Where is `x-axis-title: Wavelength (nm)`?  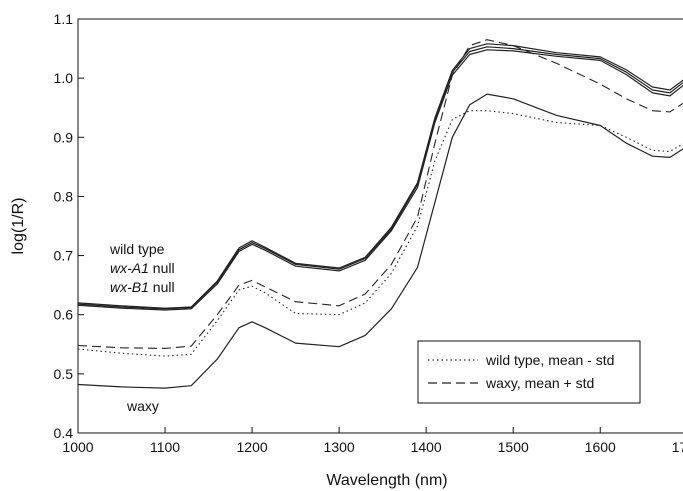
x-axis-title: Wavelength (nm) is located at coordinates (386, 480).